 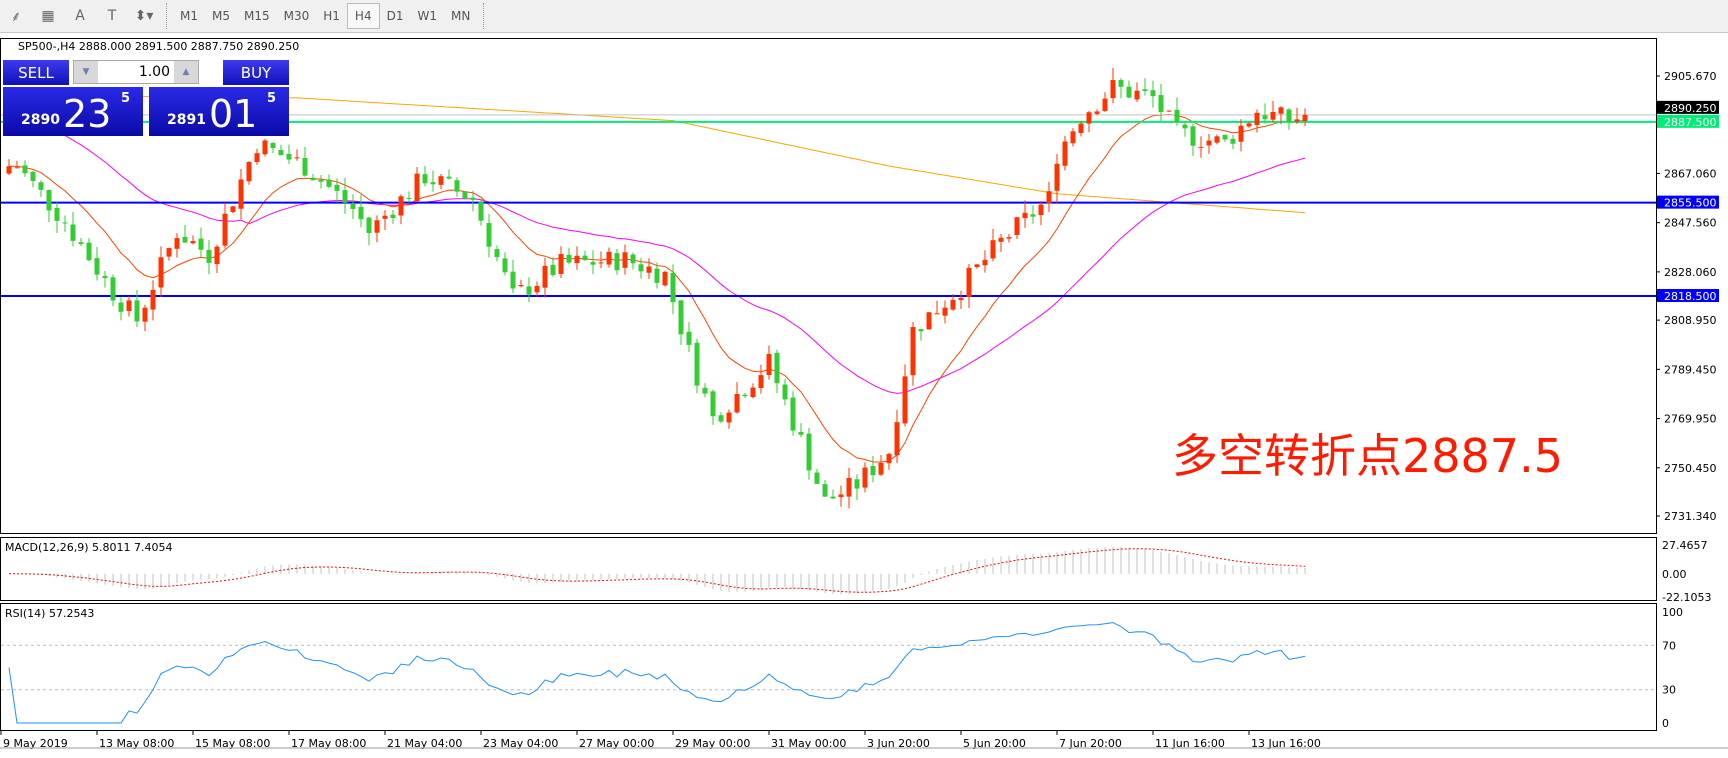 I want to click on timeframe-d1: D1, so click(x=395, y=16).